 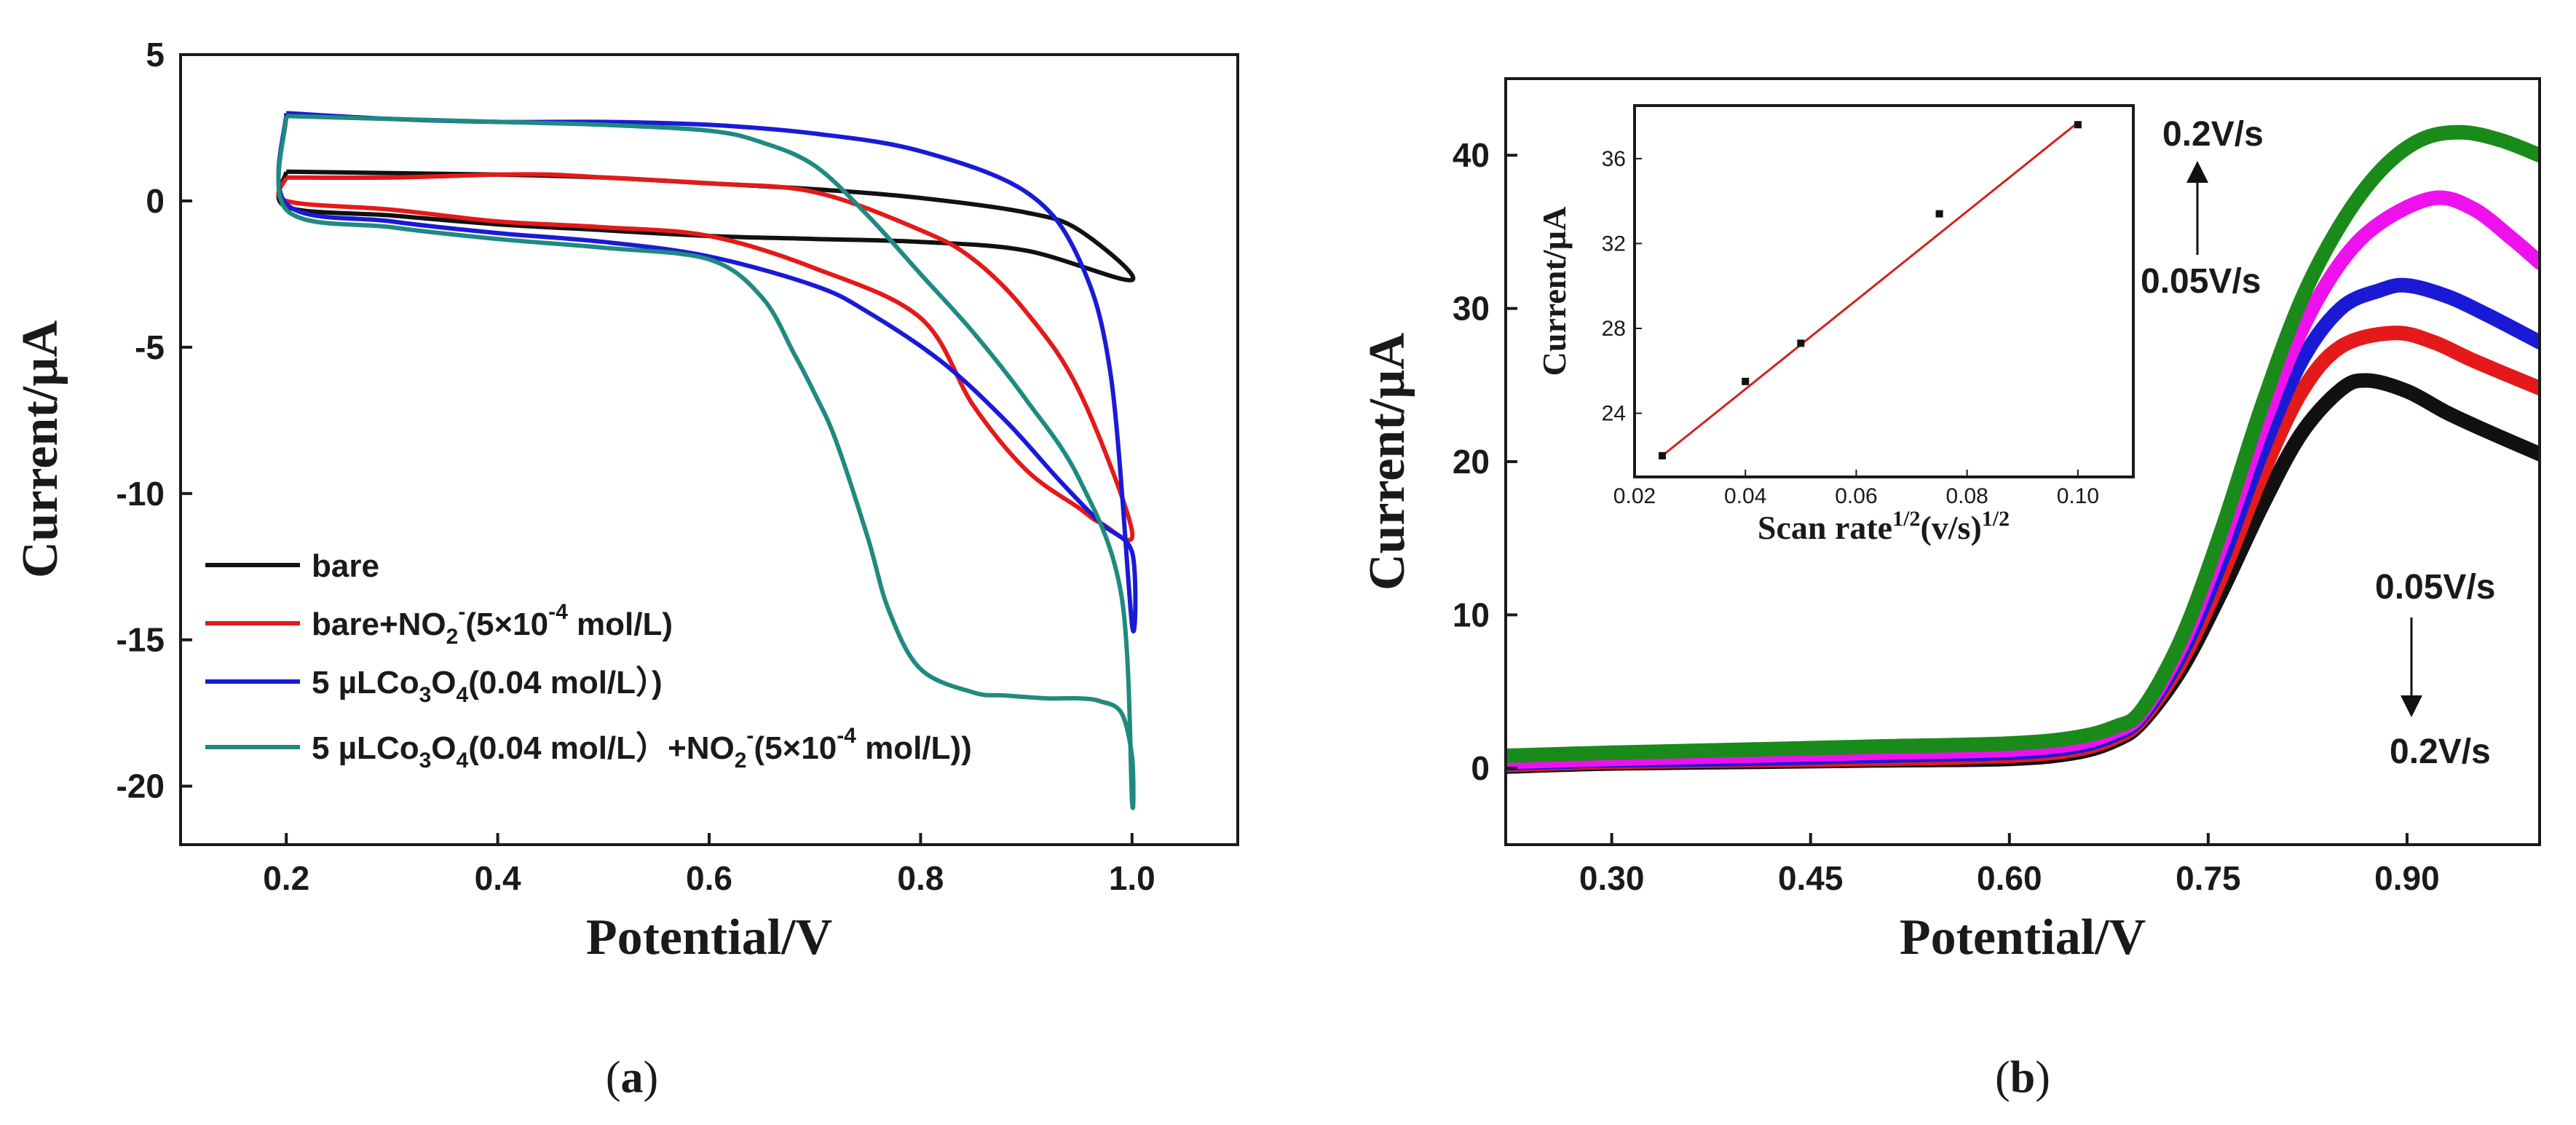 I want to click on legend-label-co3o4: 5 µLCo3O4(0.04 mol/L）), so click(x=488, y=686).